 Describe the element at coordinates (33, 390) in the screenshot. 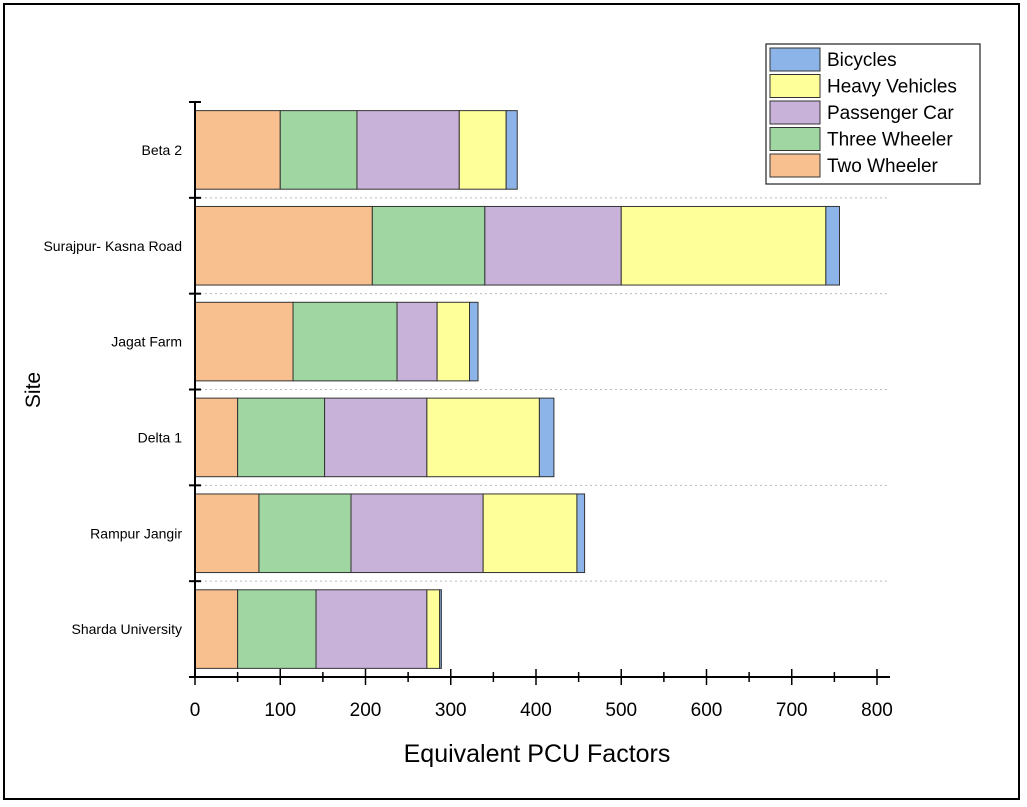

I see `y-axis-title: Site` at that location.